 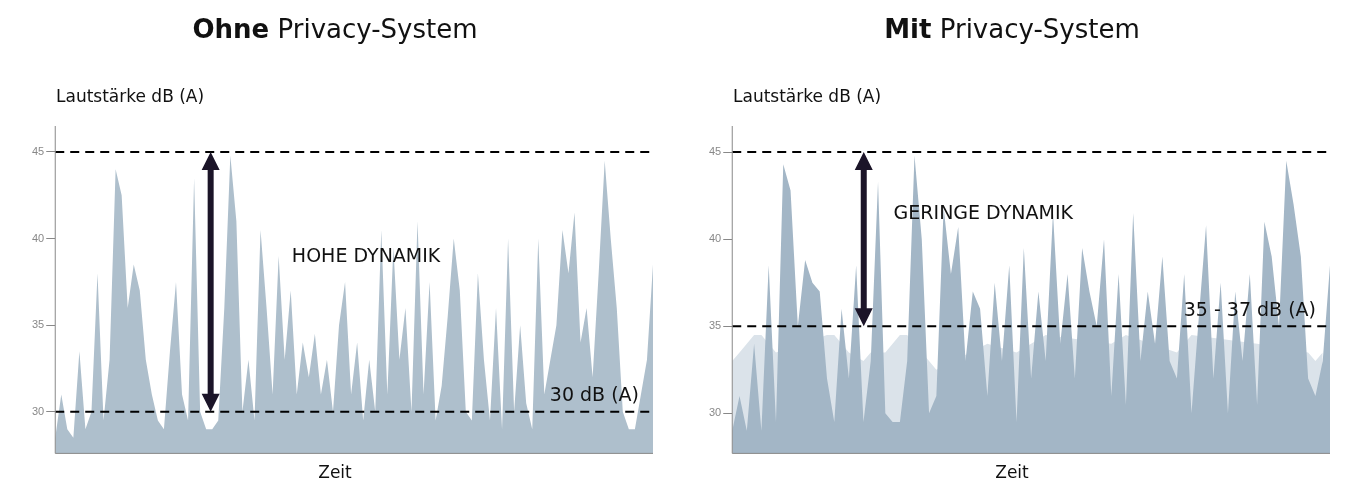 I want to click on chart-title: Mit Privacy-System, so click(x=1012, y=29).